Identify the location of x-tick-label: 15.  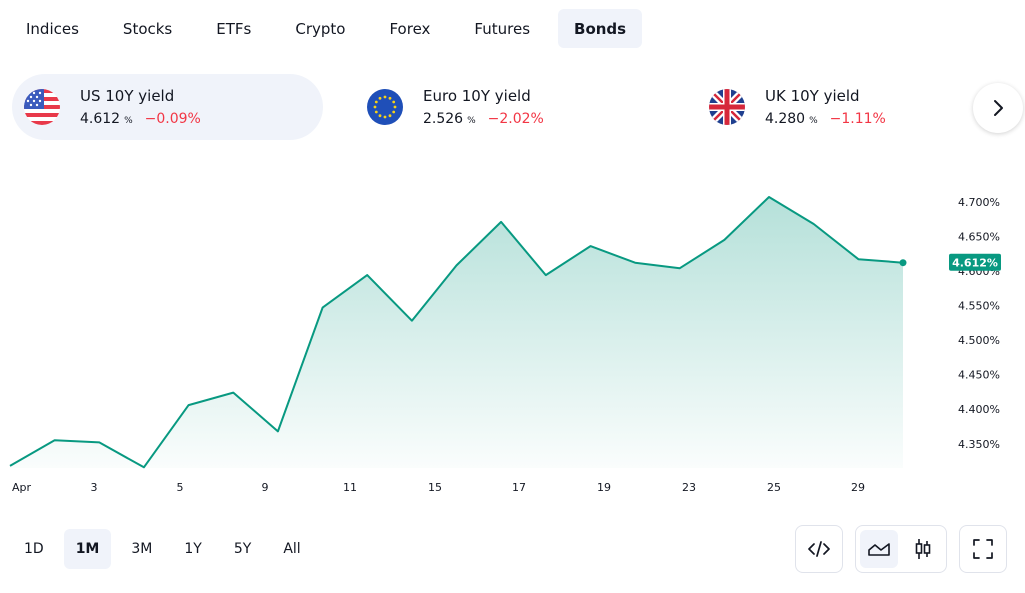
(435, 487).